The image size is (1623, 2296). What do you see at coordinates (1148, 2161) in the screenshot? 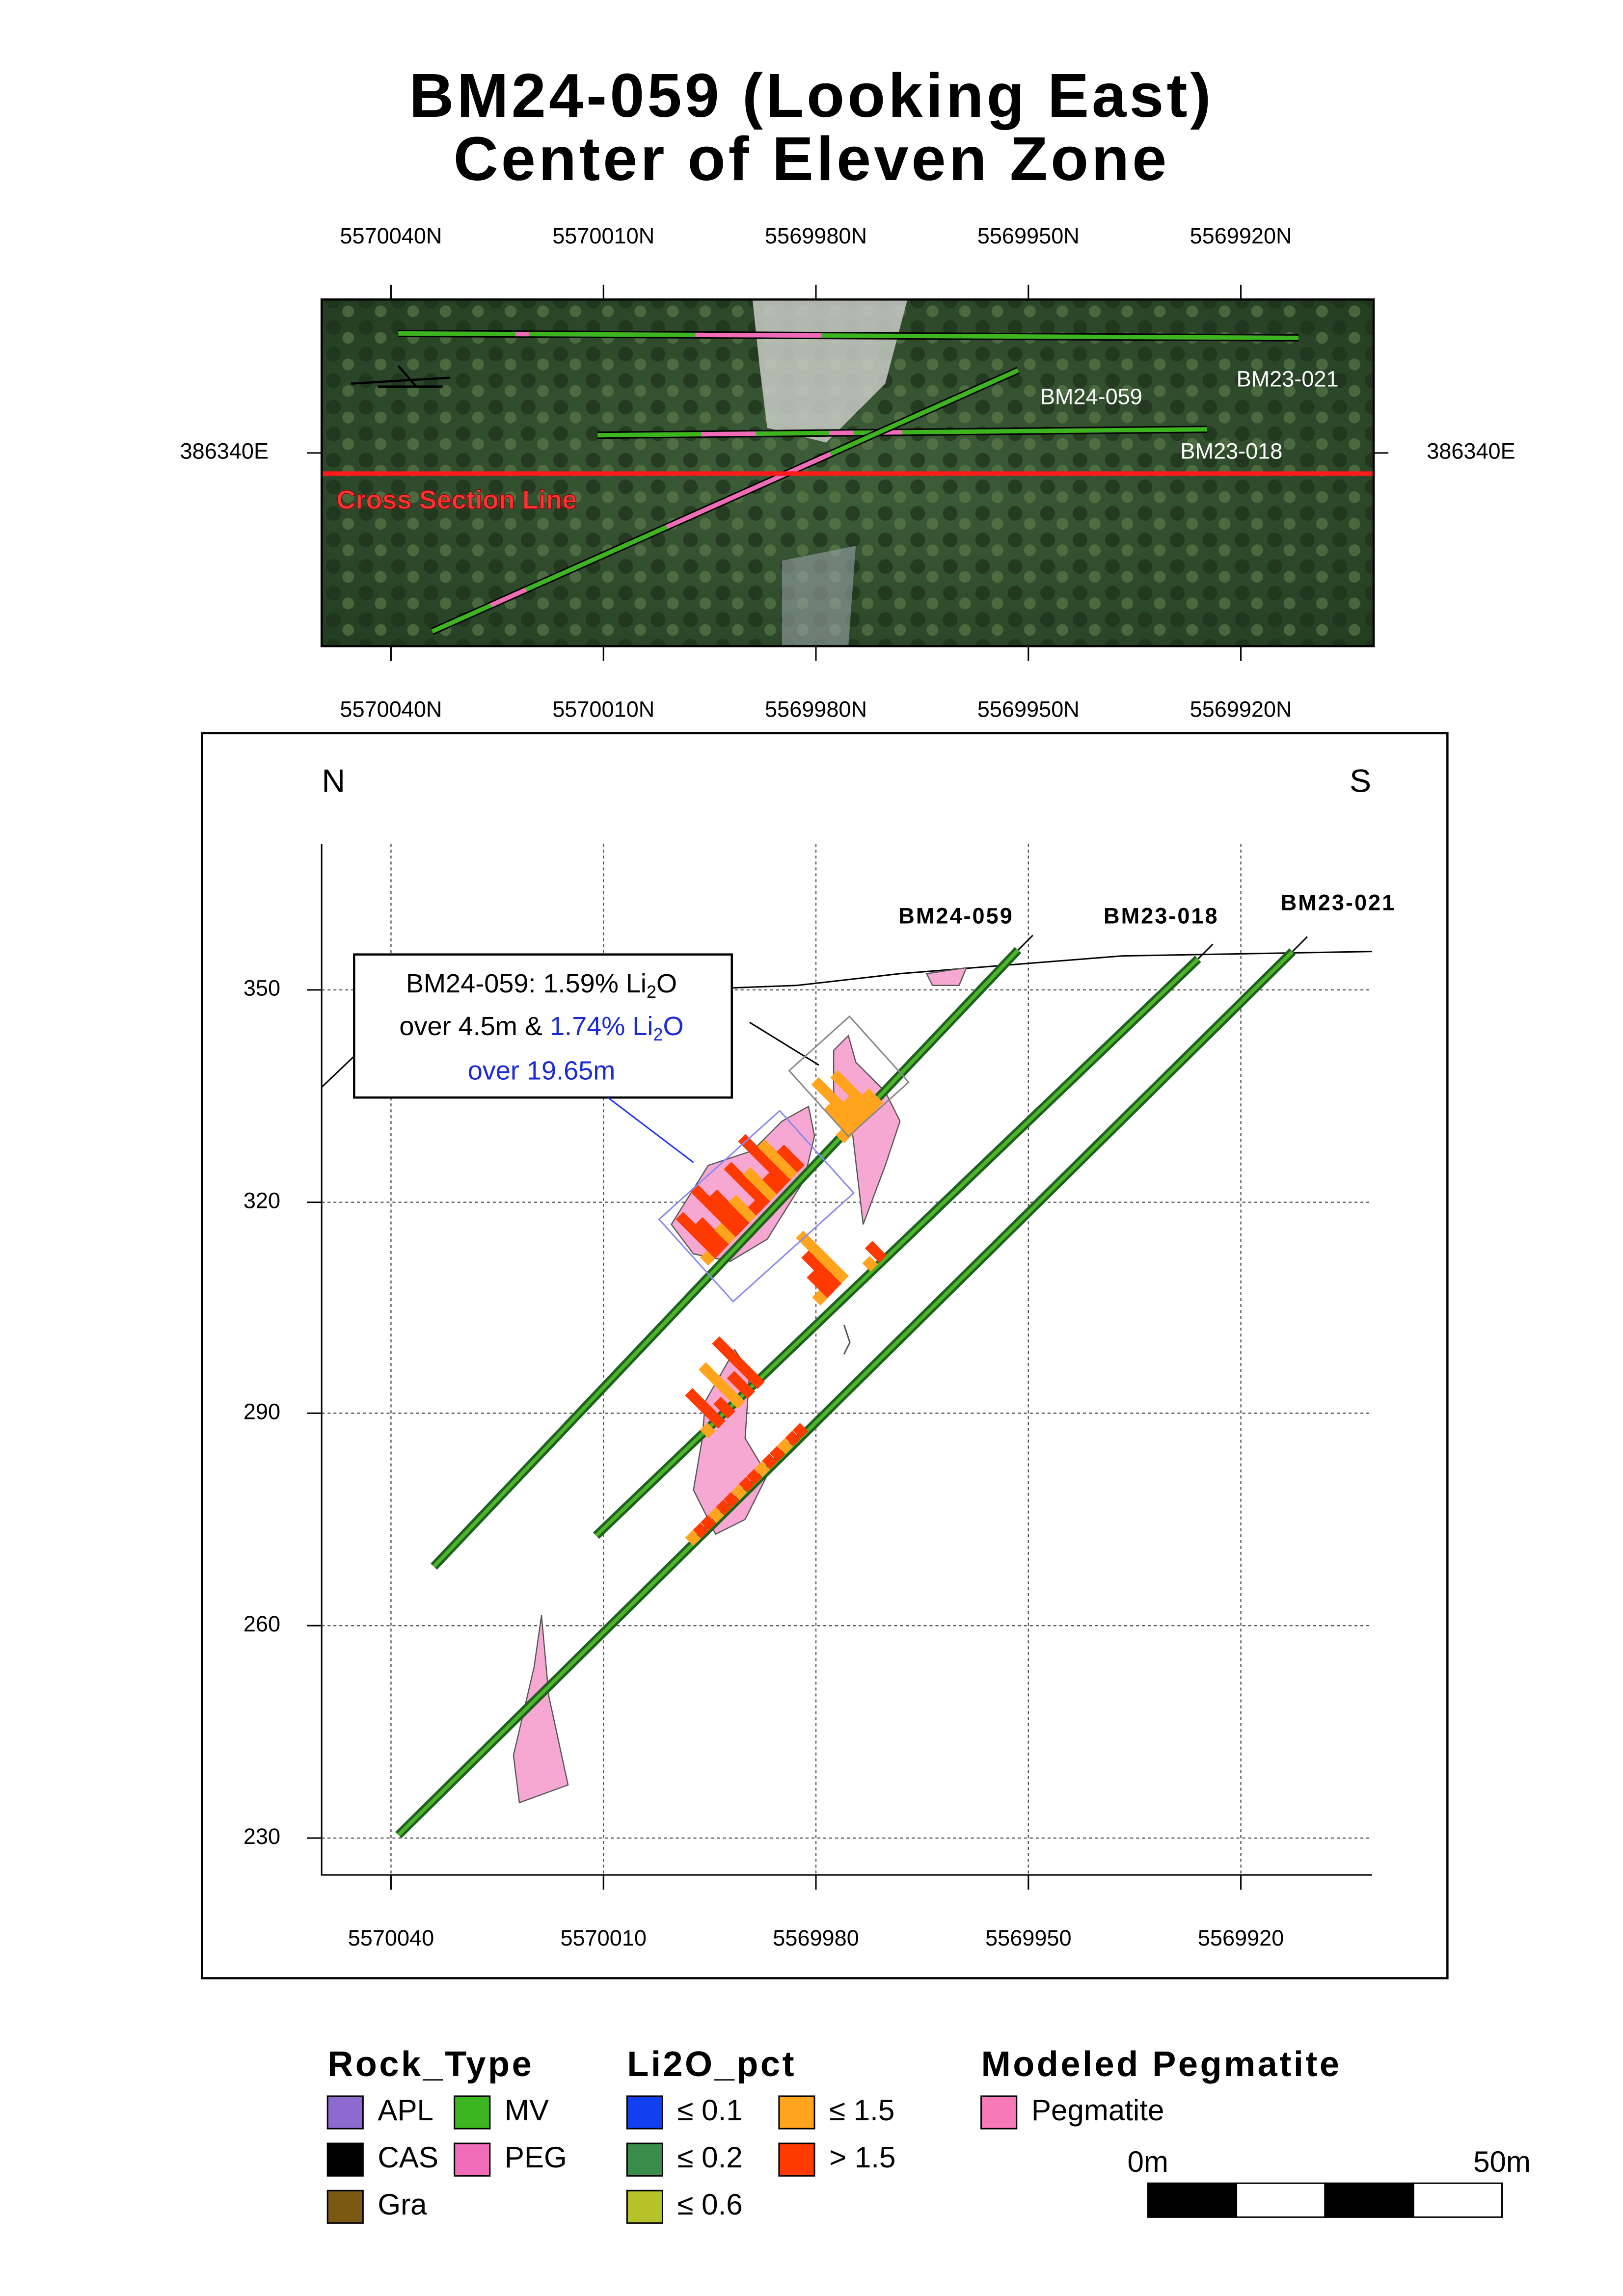
I see `scale-label: 0m` at bounding box center [1148, 2161].